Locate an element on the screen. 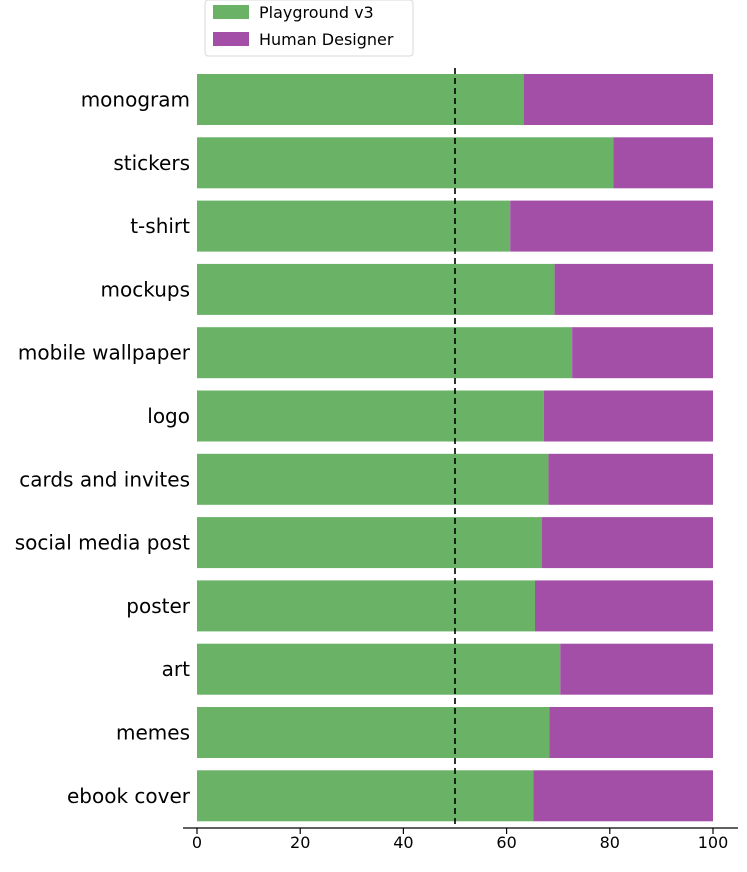 The image size is (747, 872). category-label: mockups is located at coordinates (145, 289).